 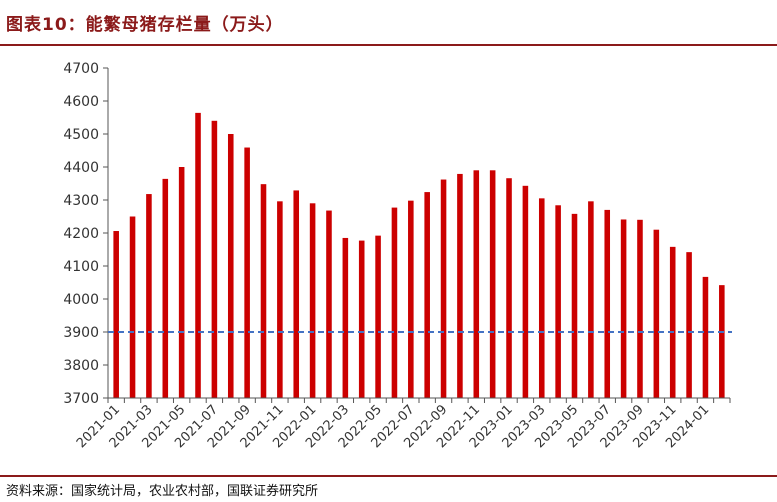 What do you see at coordinates (81, 333) in the screenshot?
I see `y-tick-label: 3900` at bounding box center [81, 333].